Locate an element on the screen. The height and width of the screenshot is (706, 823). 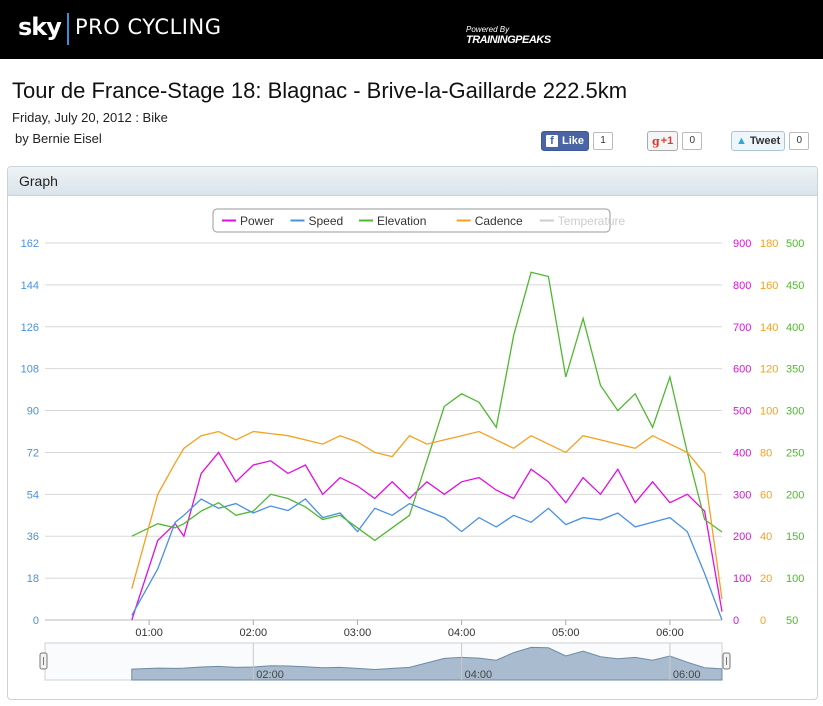
tweet-widget: ▲ Tweet 0 is located at coordinates (770, 141).